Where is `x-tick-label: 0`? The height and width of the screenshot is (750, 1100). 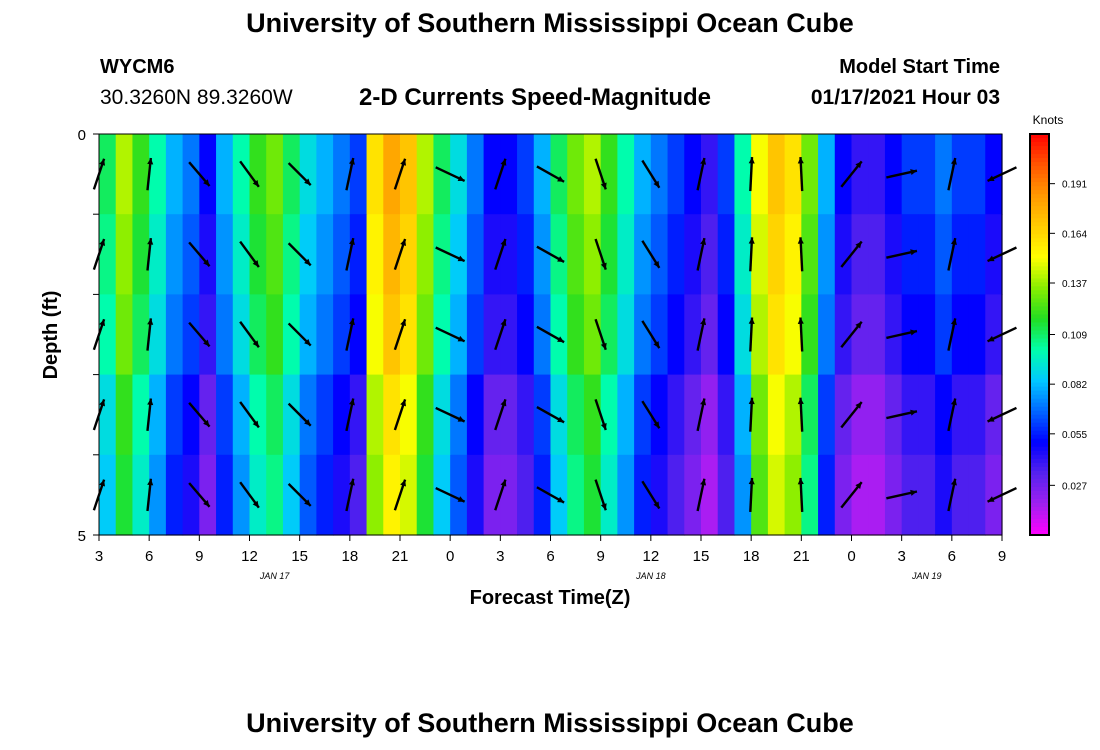 x-tick-label: 0 is located at coordinates (851, 556).